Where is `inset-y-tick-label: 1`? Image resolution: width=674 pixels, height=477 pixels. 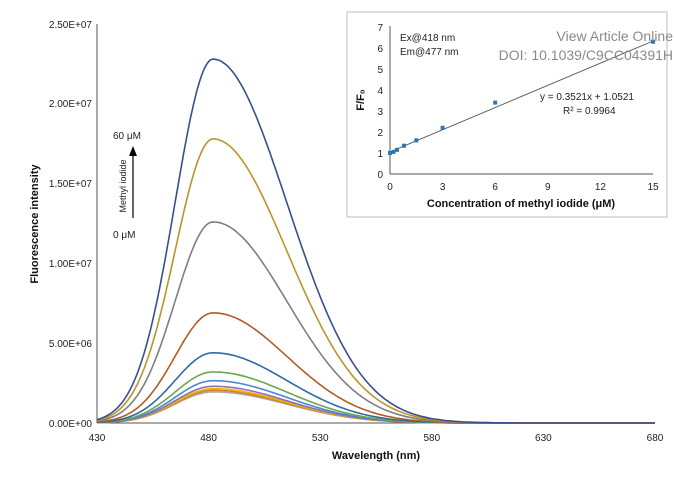 inset-y-tick-label: 1 is located at coordinates (380, 154).